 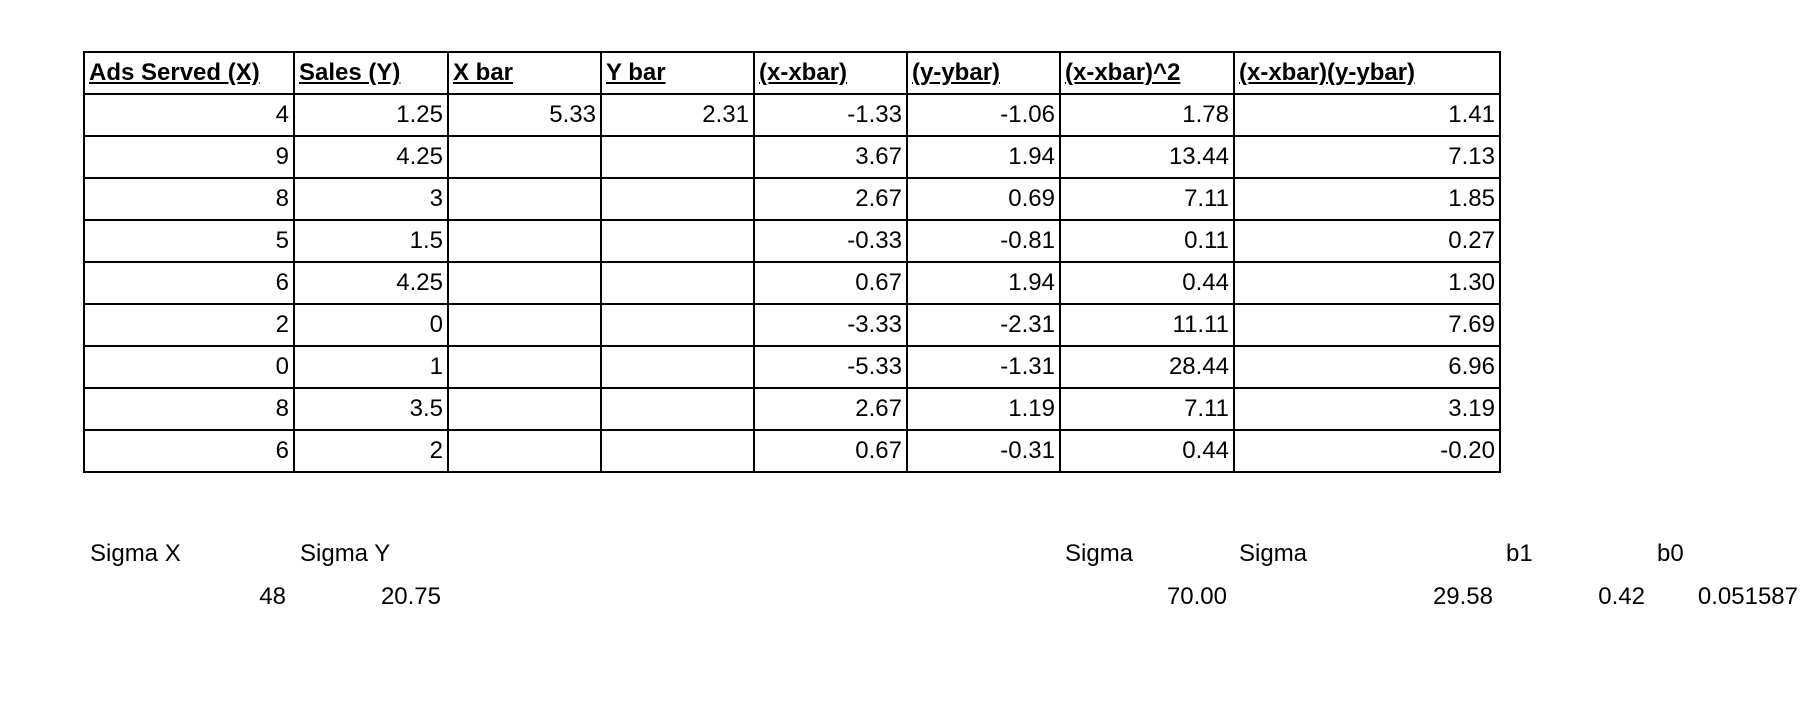 I want to click on cell: 0, so click(x=189, y=367).